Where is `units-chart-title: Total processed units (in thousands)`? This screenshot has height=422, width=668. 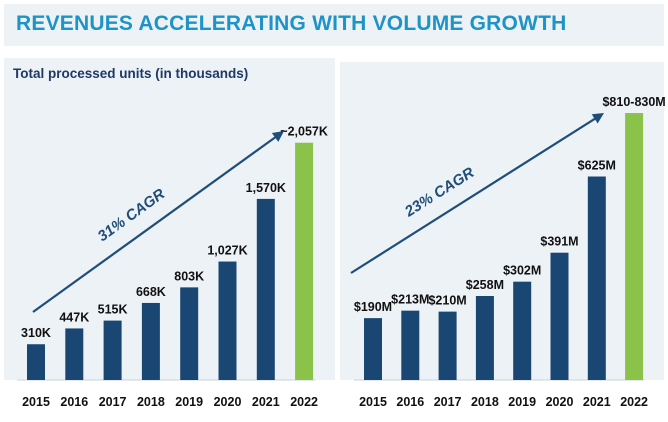
units-chart-title: Total processed units (in thousands) is located at coordinates (131, 73).